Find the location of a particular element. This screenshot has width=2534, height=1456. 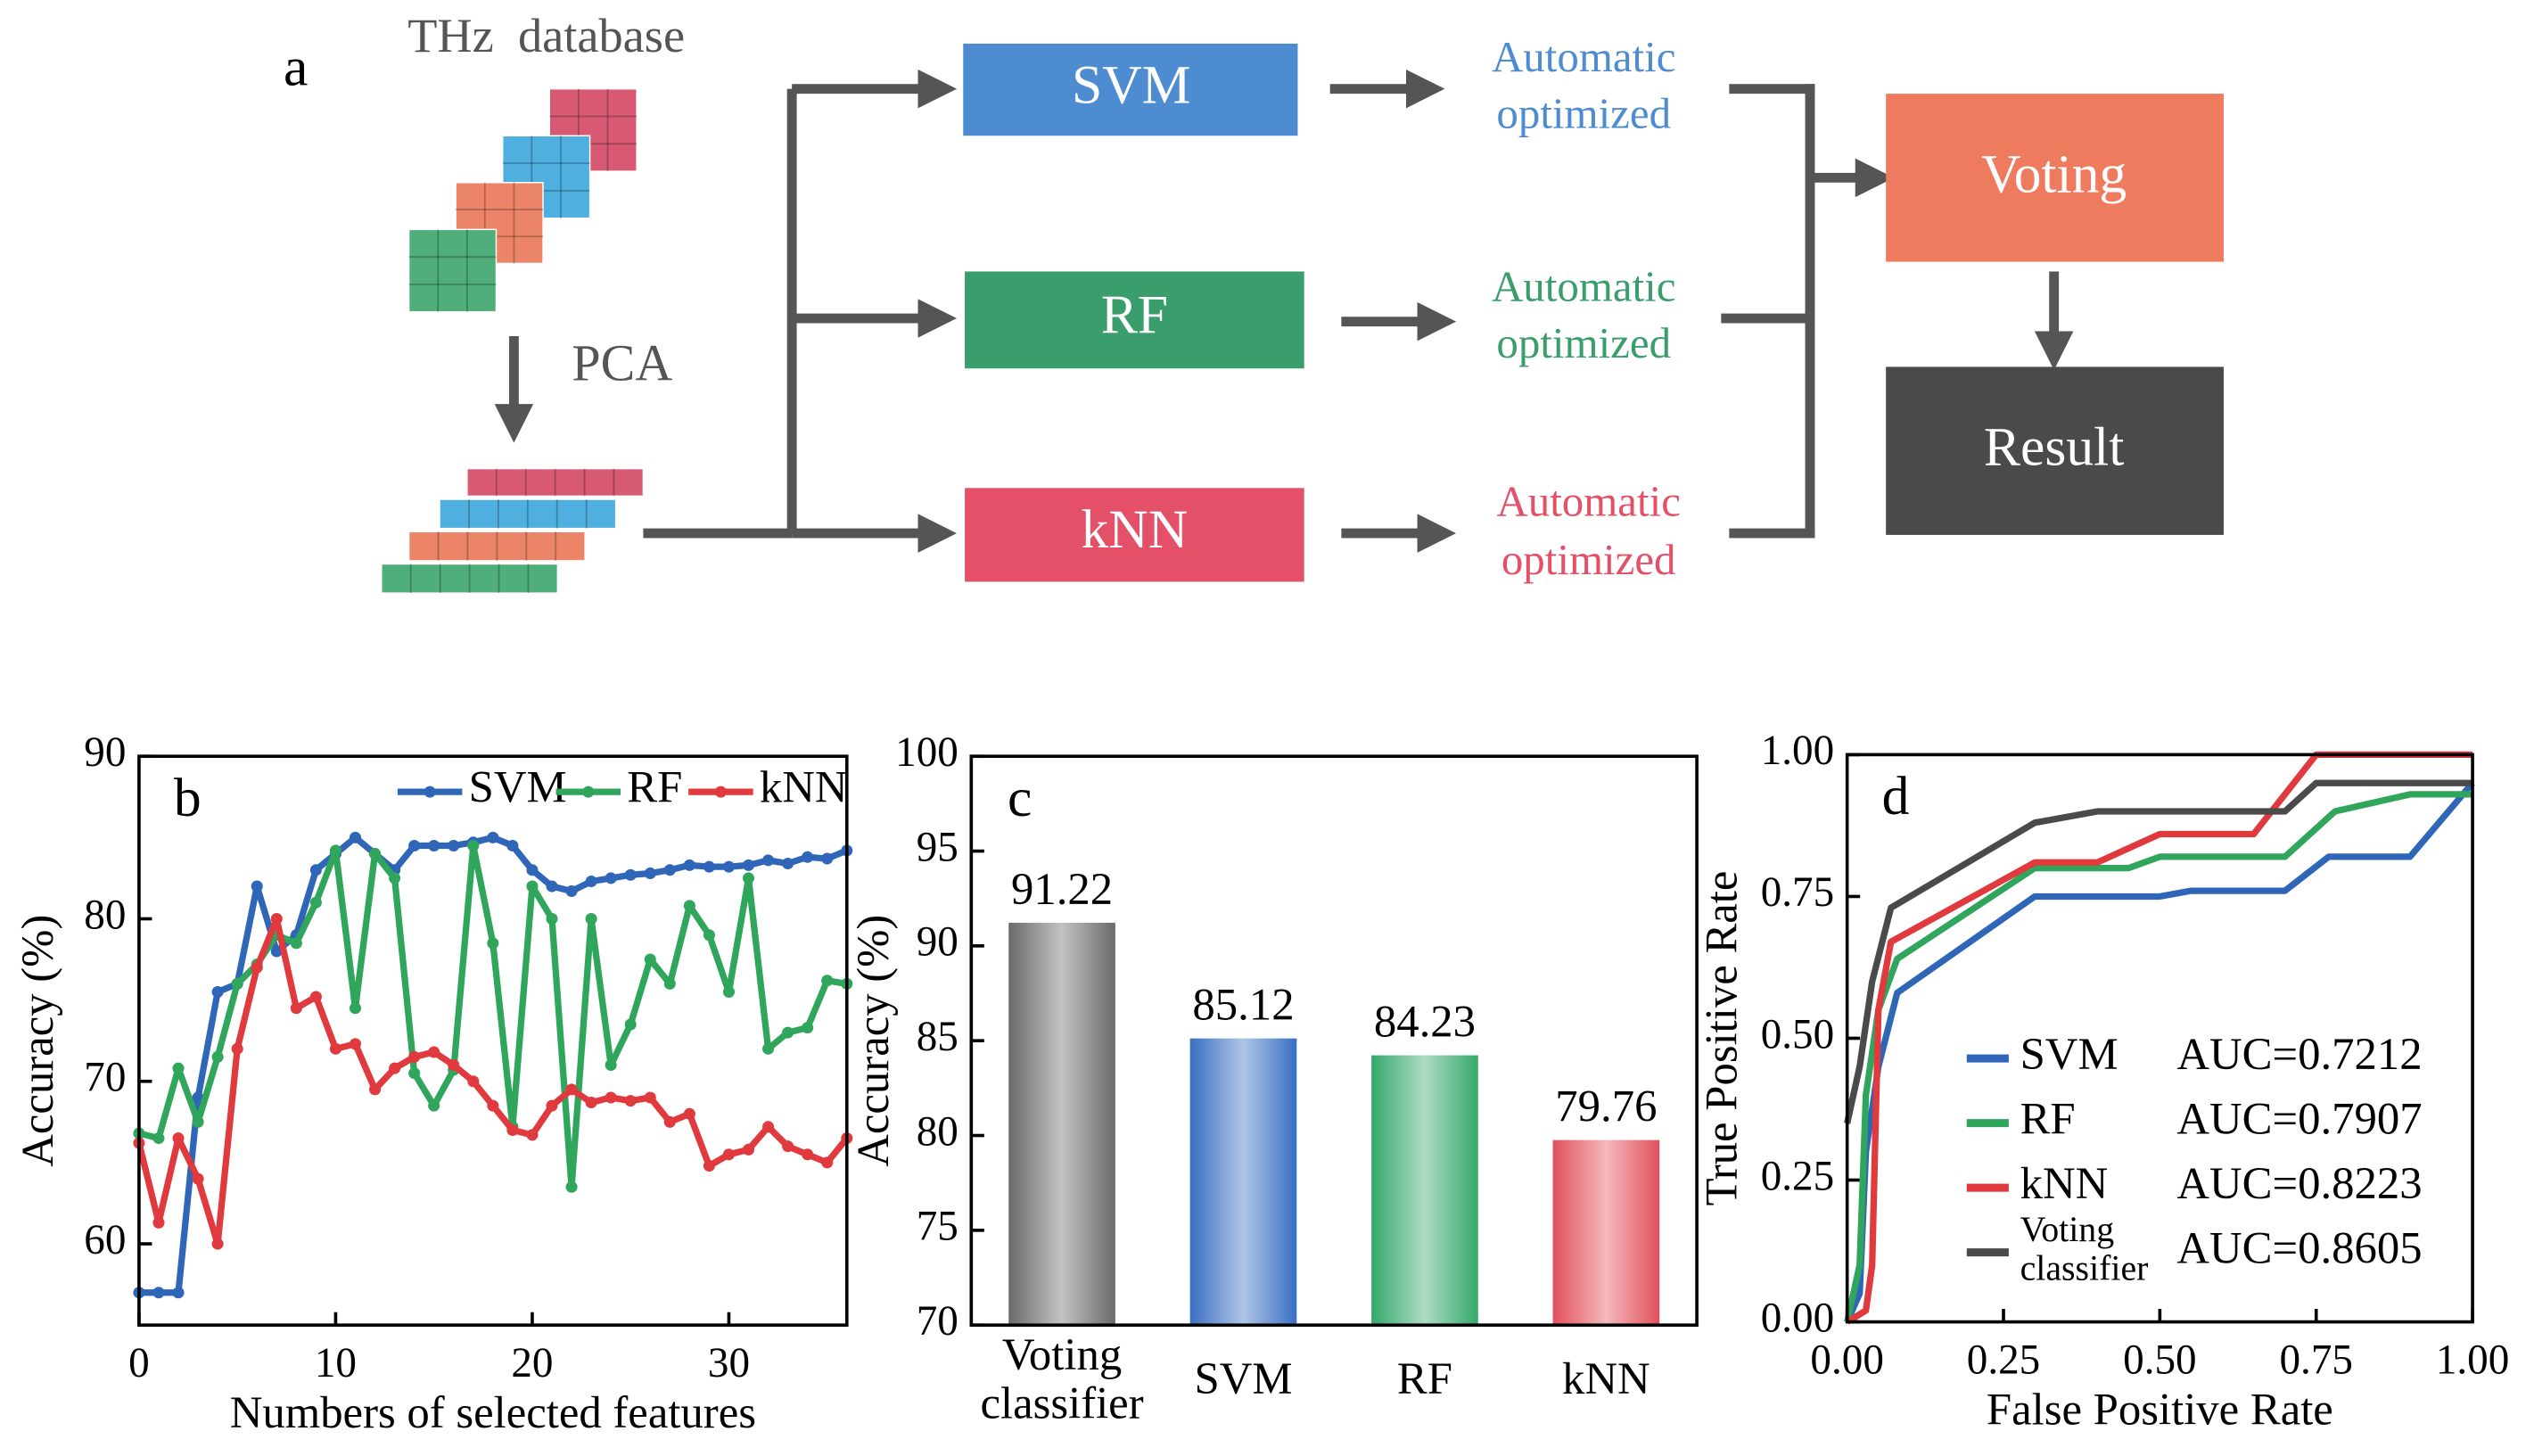

panel-label: b is located at coordinates (188, 798).